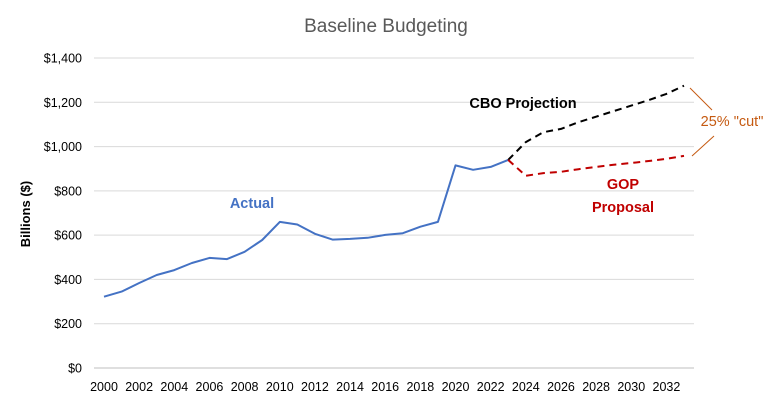  I want to click on y-tick-label: $1,200, so click(63, 103).